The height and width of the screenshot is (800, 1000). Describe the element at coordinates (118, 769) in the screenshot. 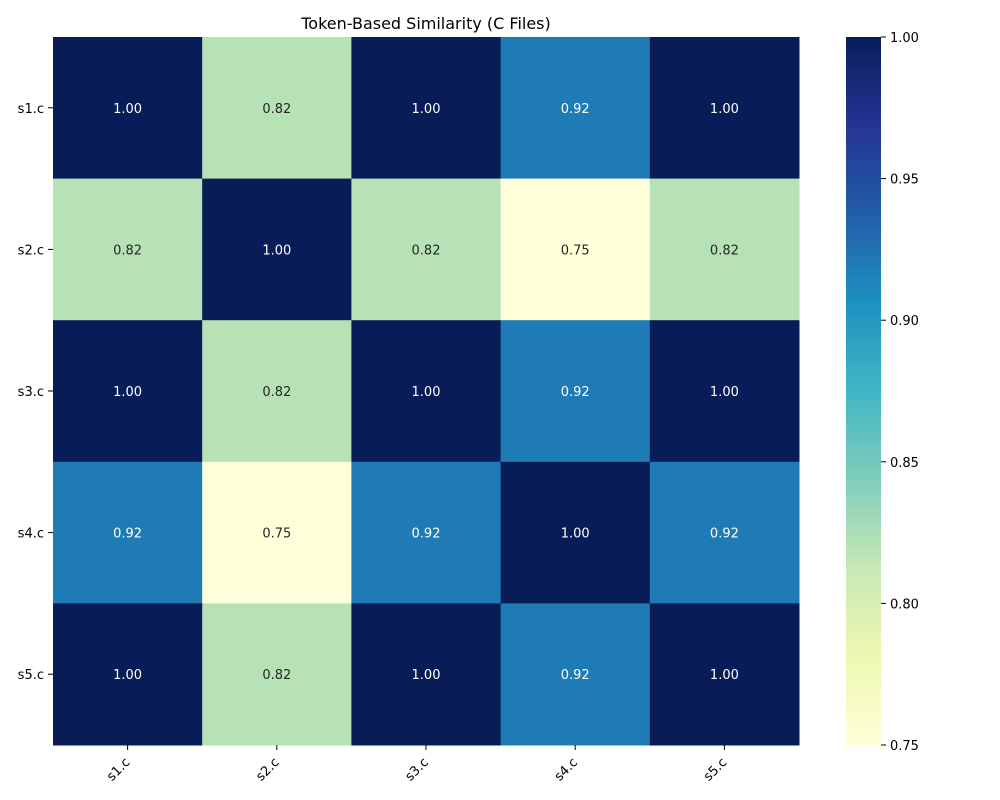

I see `x-tick-label: s1.c` at that location.